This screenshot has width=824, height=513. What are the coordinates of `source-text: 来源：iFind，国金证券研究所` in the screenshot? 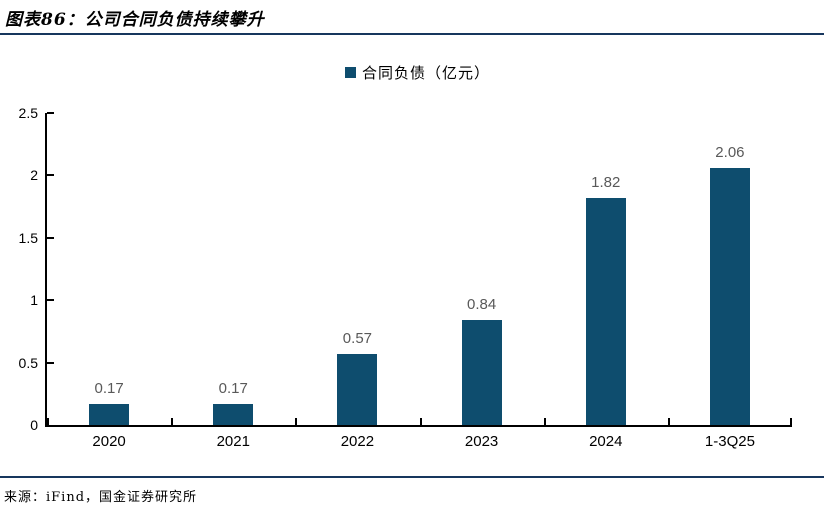 It's located at (101, 497).